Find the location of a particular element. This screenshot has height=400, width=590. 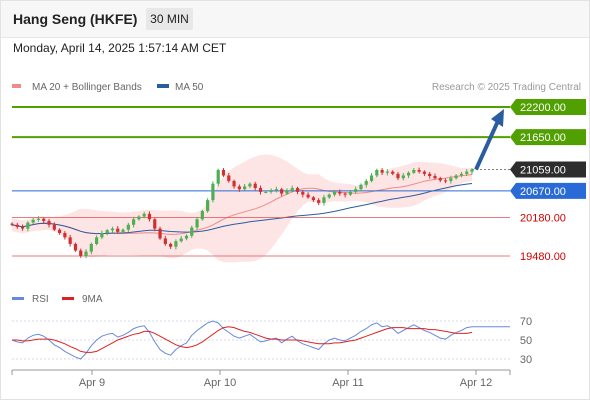

rsi-line is located at coordinates (242, 340).